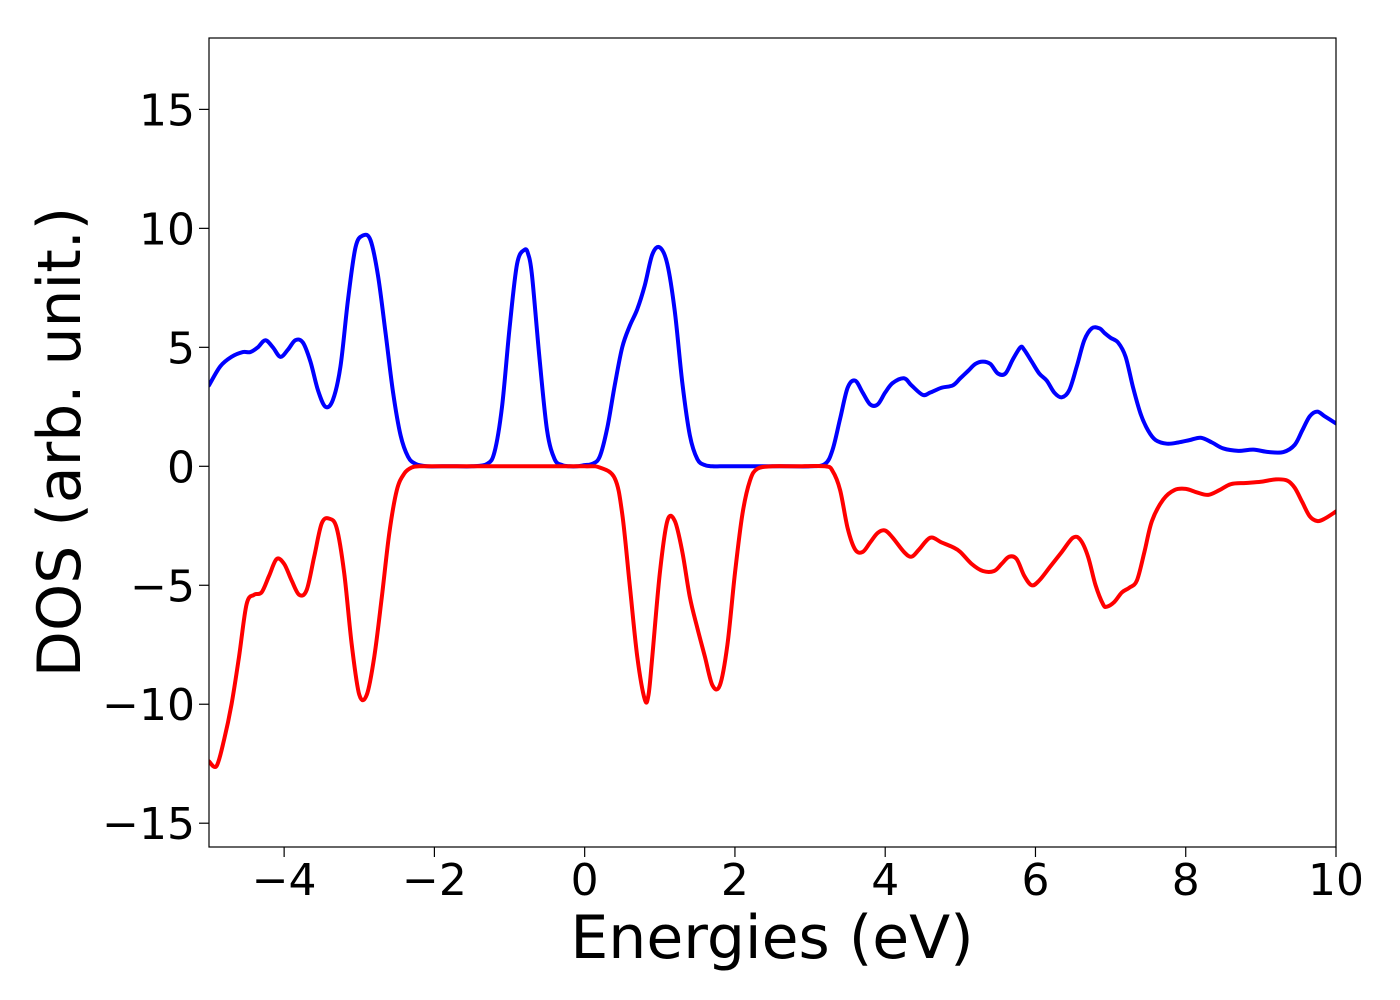 Image resolution: width=1400 pixels, height=1000 pixels. I want to click on x-tick-label: −2, so click(434, 880).